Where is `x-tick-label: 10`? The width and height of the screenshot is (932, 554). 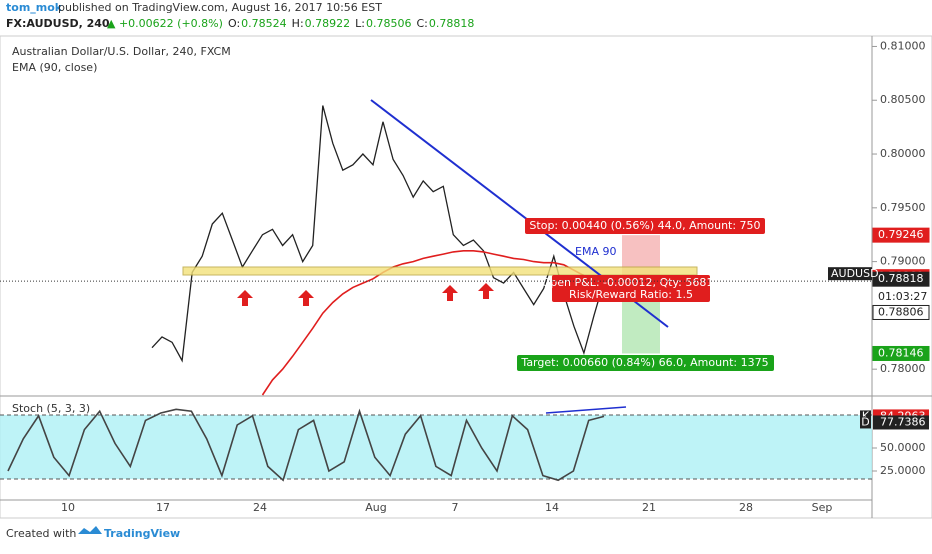
x-tick-label: 10 is located at coordinates (68, 507).